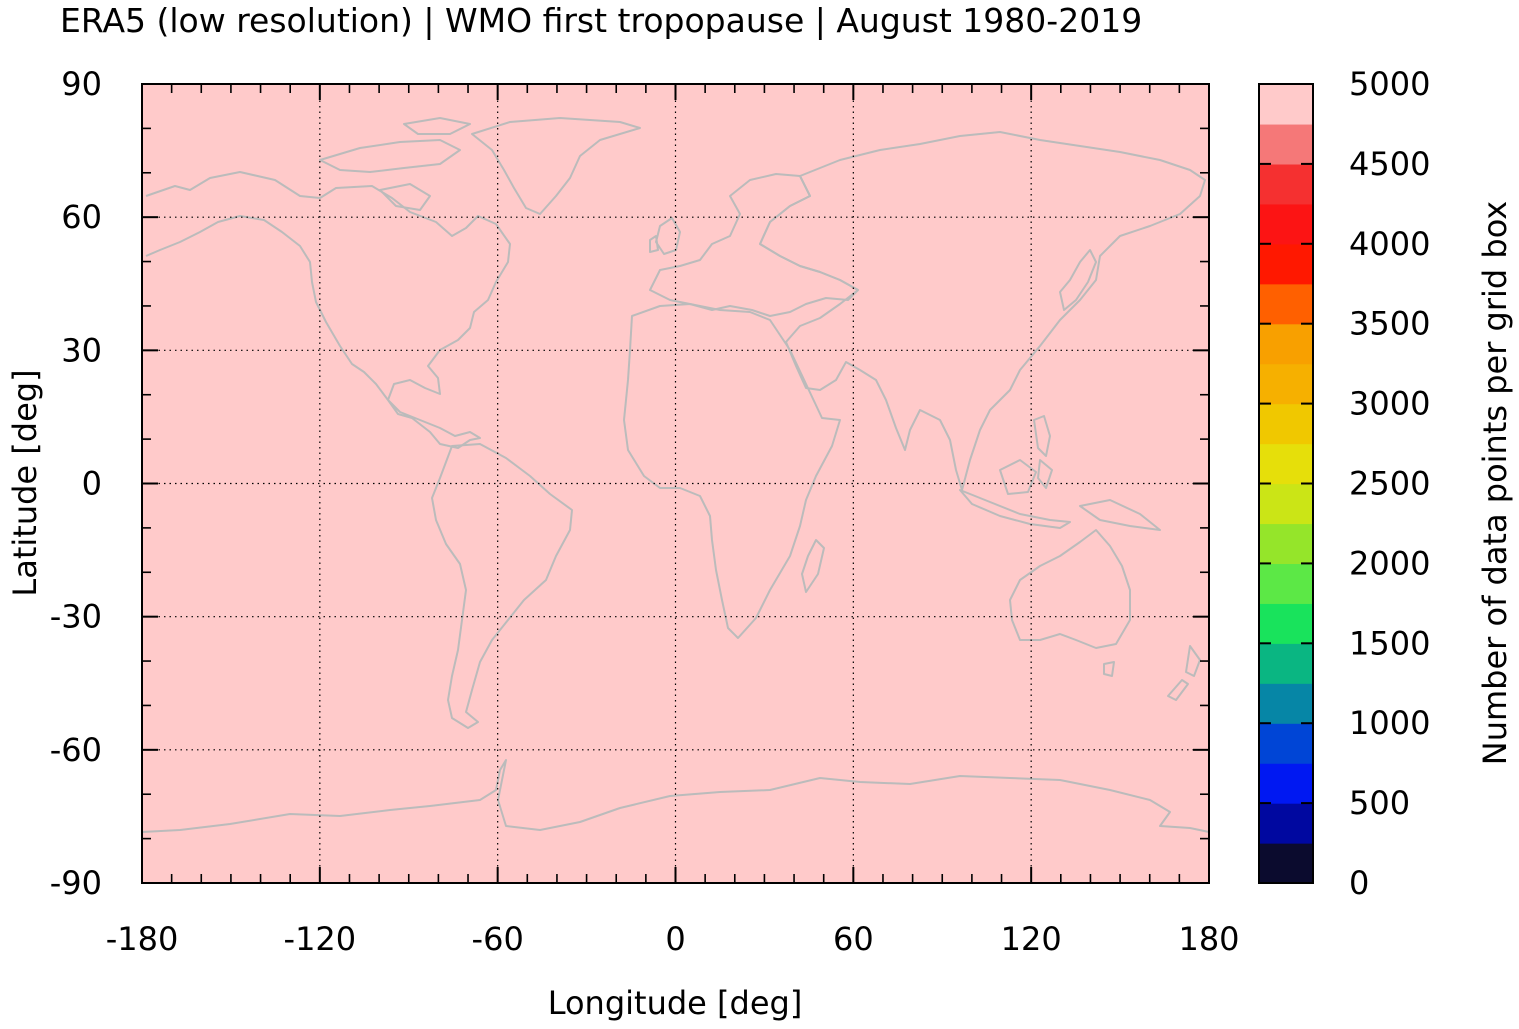 The width and height of the screenshot is (1519, 1029). Describe the element at coordinates (1359, 883) in the screenshot. I see `colorbar-tick-label: 0` at that location.